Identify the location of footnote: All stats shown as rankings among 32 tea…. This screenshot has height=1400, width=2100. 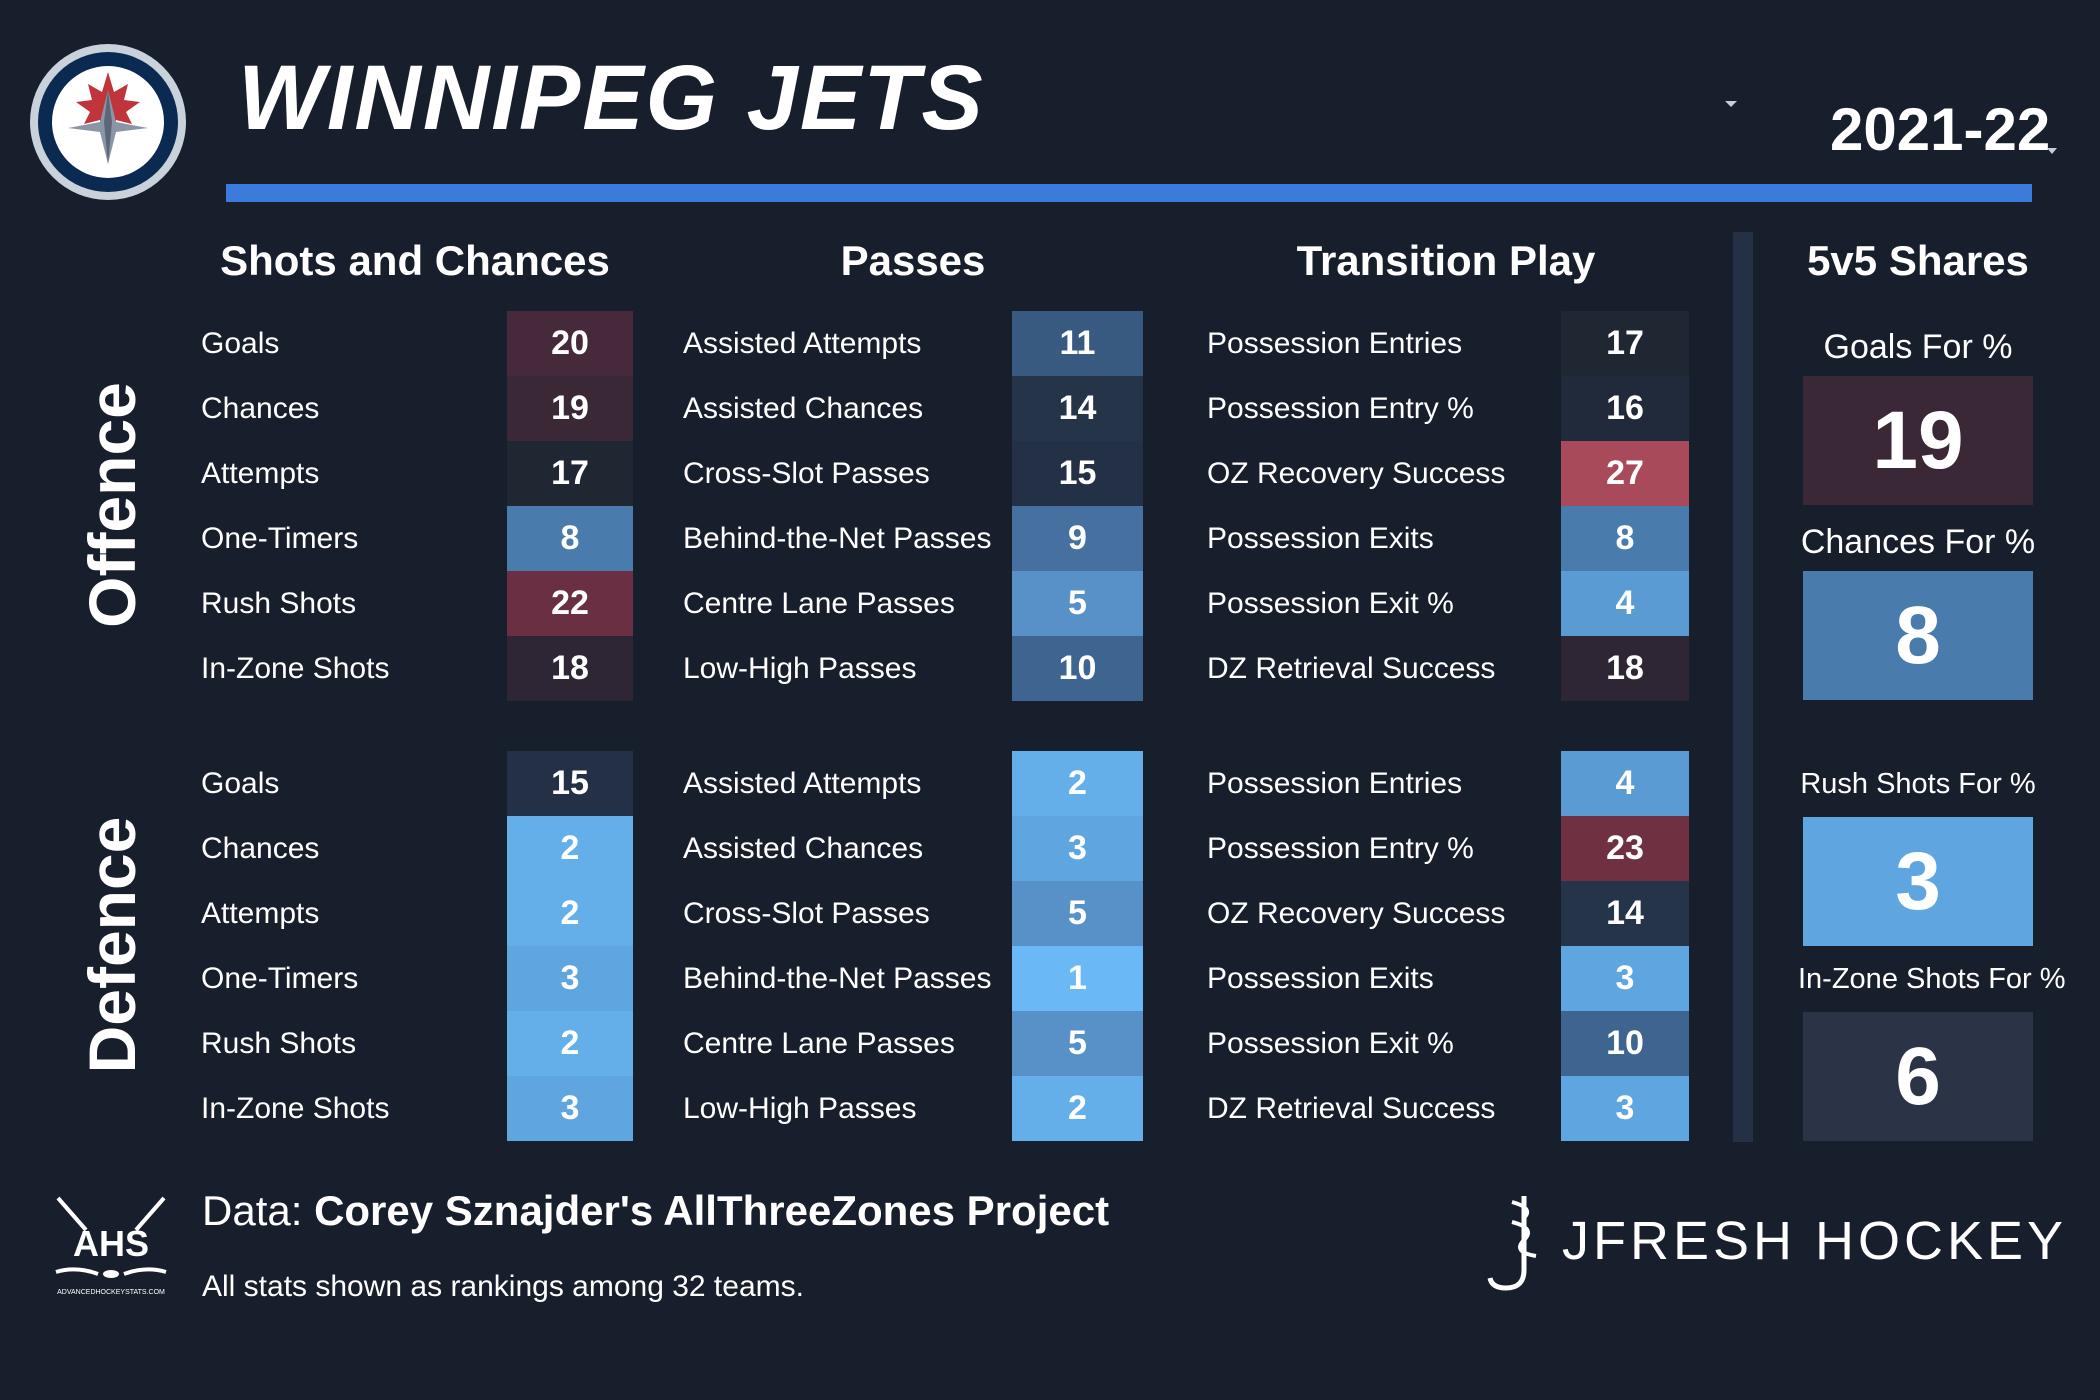
(503, 1286).